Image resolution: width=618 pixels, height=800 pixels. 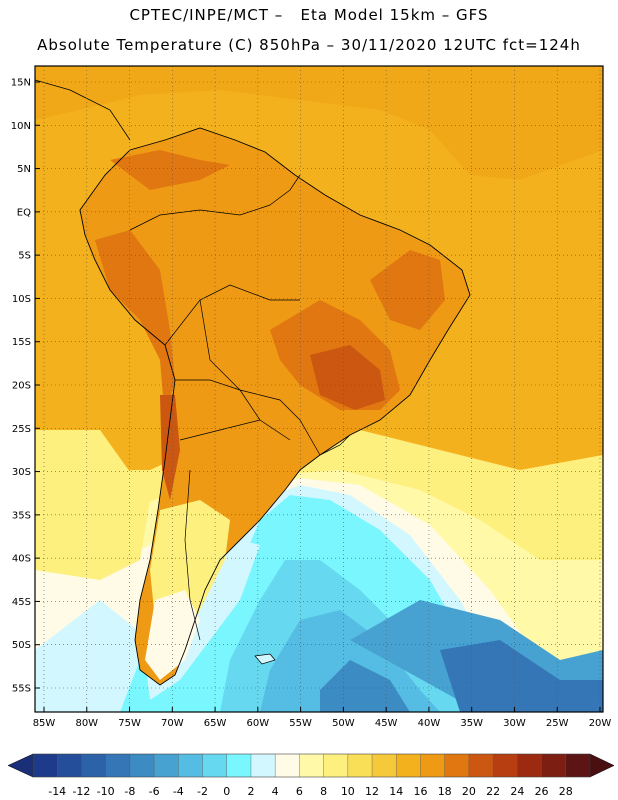 What do you see at coordinates (445, 791) in the screenshot?
I see `colorbar-label: 18` at bounding box center [445, 791].